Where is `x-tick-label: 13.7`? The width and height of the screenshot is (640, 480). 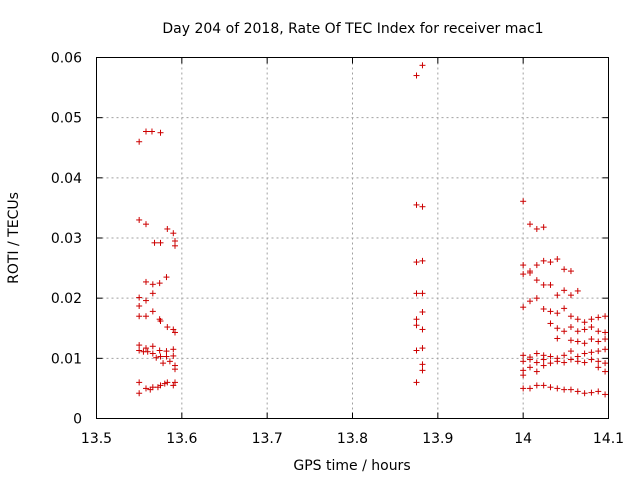
x-tick-label: 13.7 is located at coordinates (267, 439).